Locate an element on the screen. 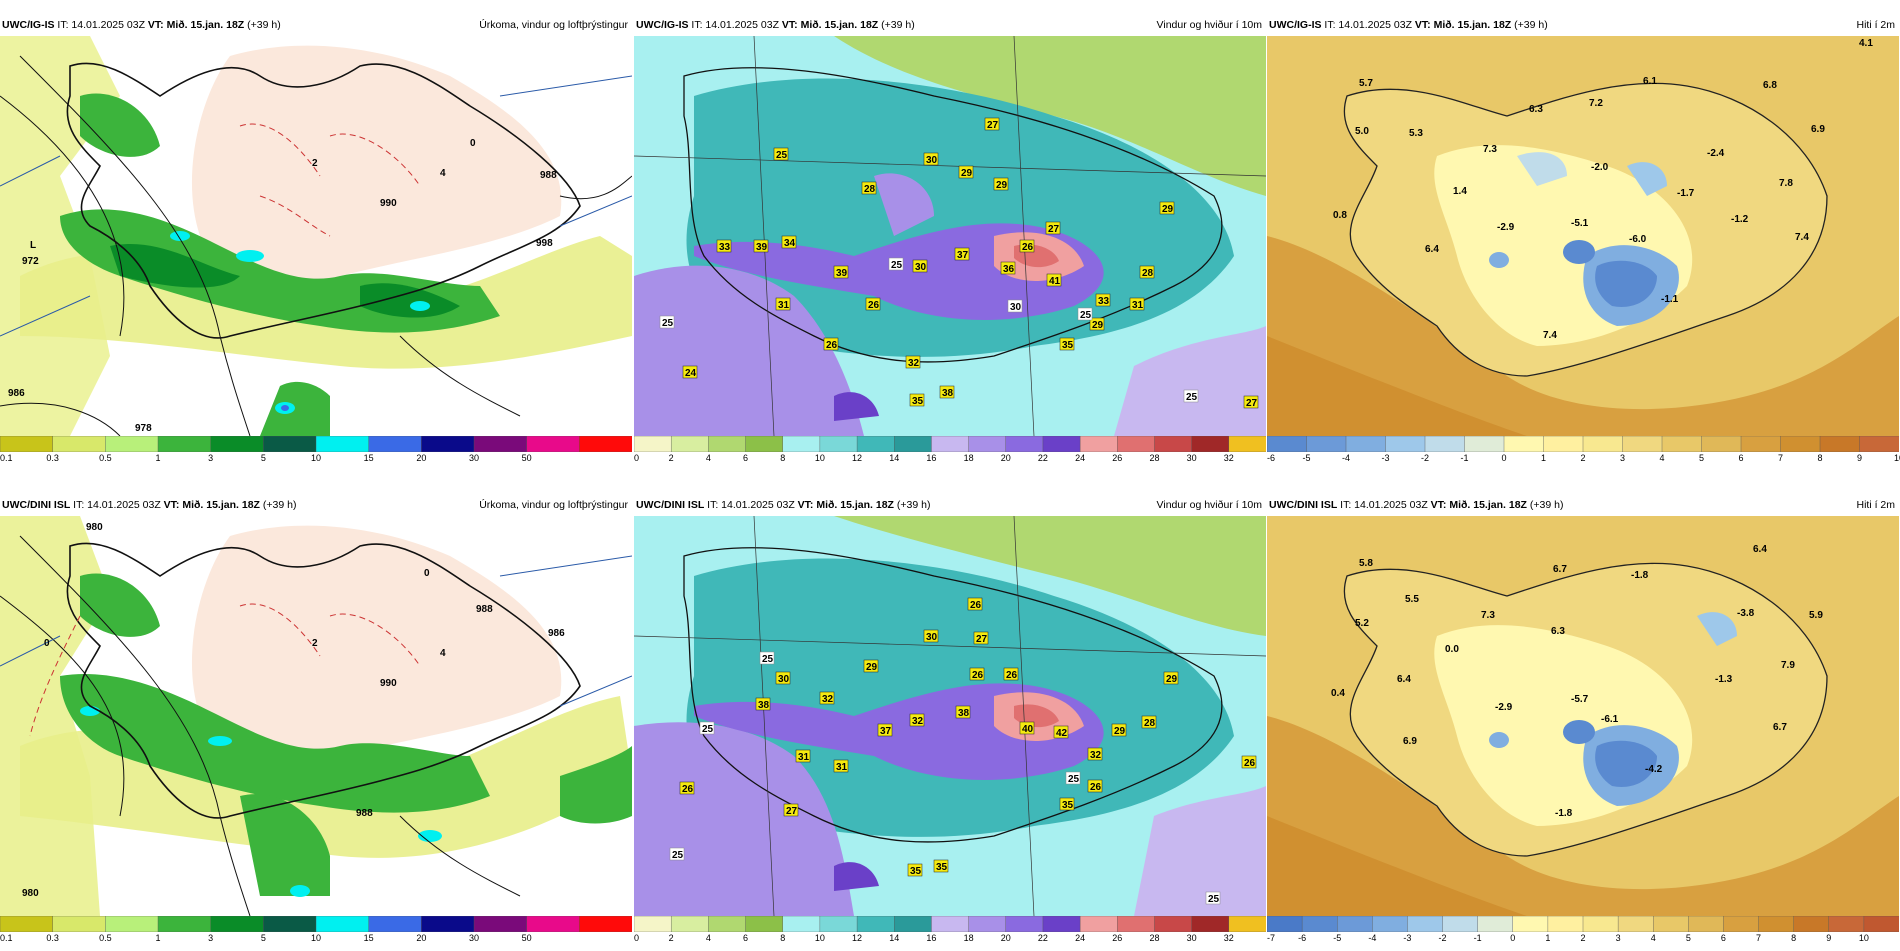 The height and width of the screenshot is (951, 1900). colorbar-ticks: -6 -5 -4 -3 -2 -1 0 1 2 3 4 5 6 7 8 9 10 is located at coordinates (1583, 459).